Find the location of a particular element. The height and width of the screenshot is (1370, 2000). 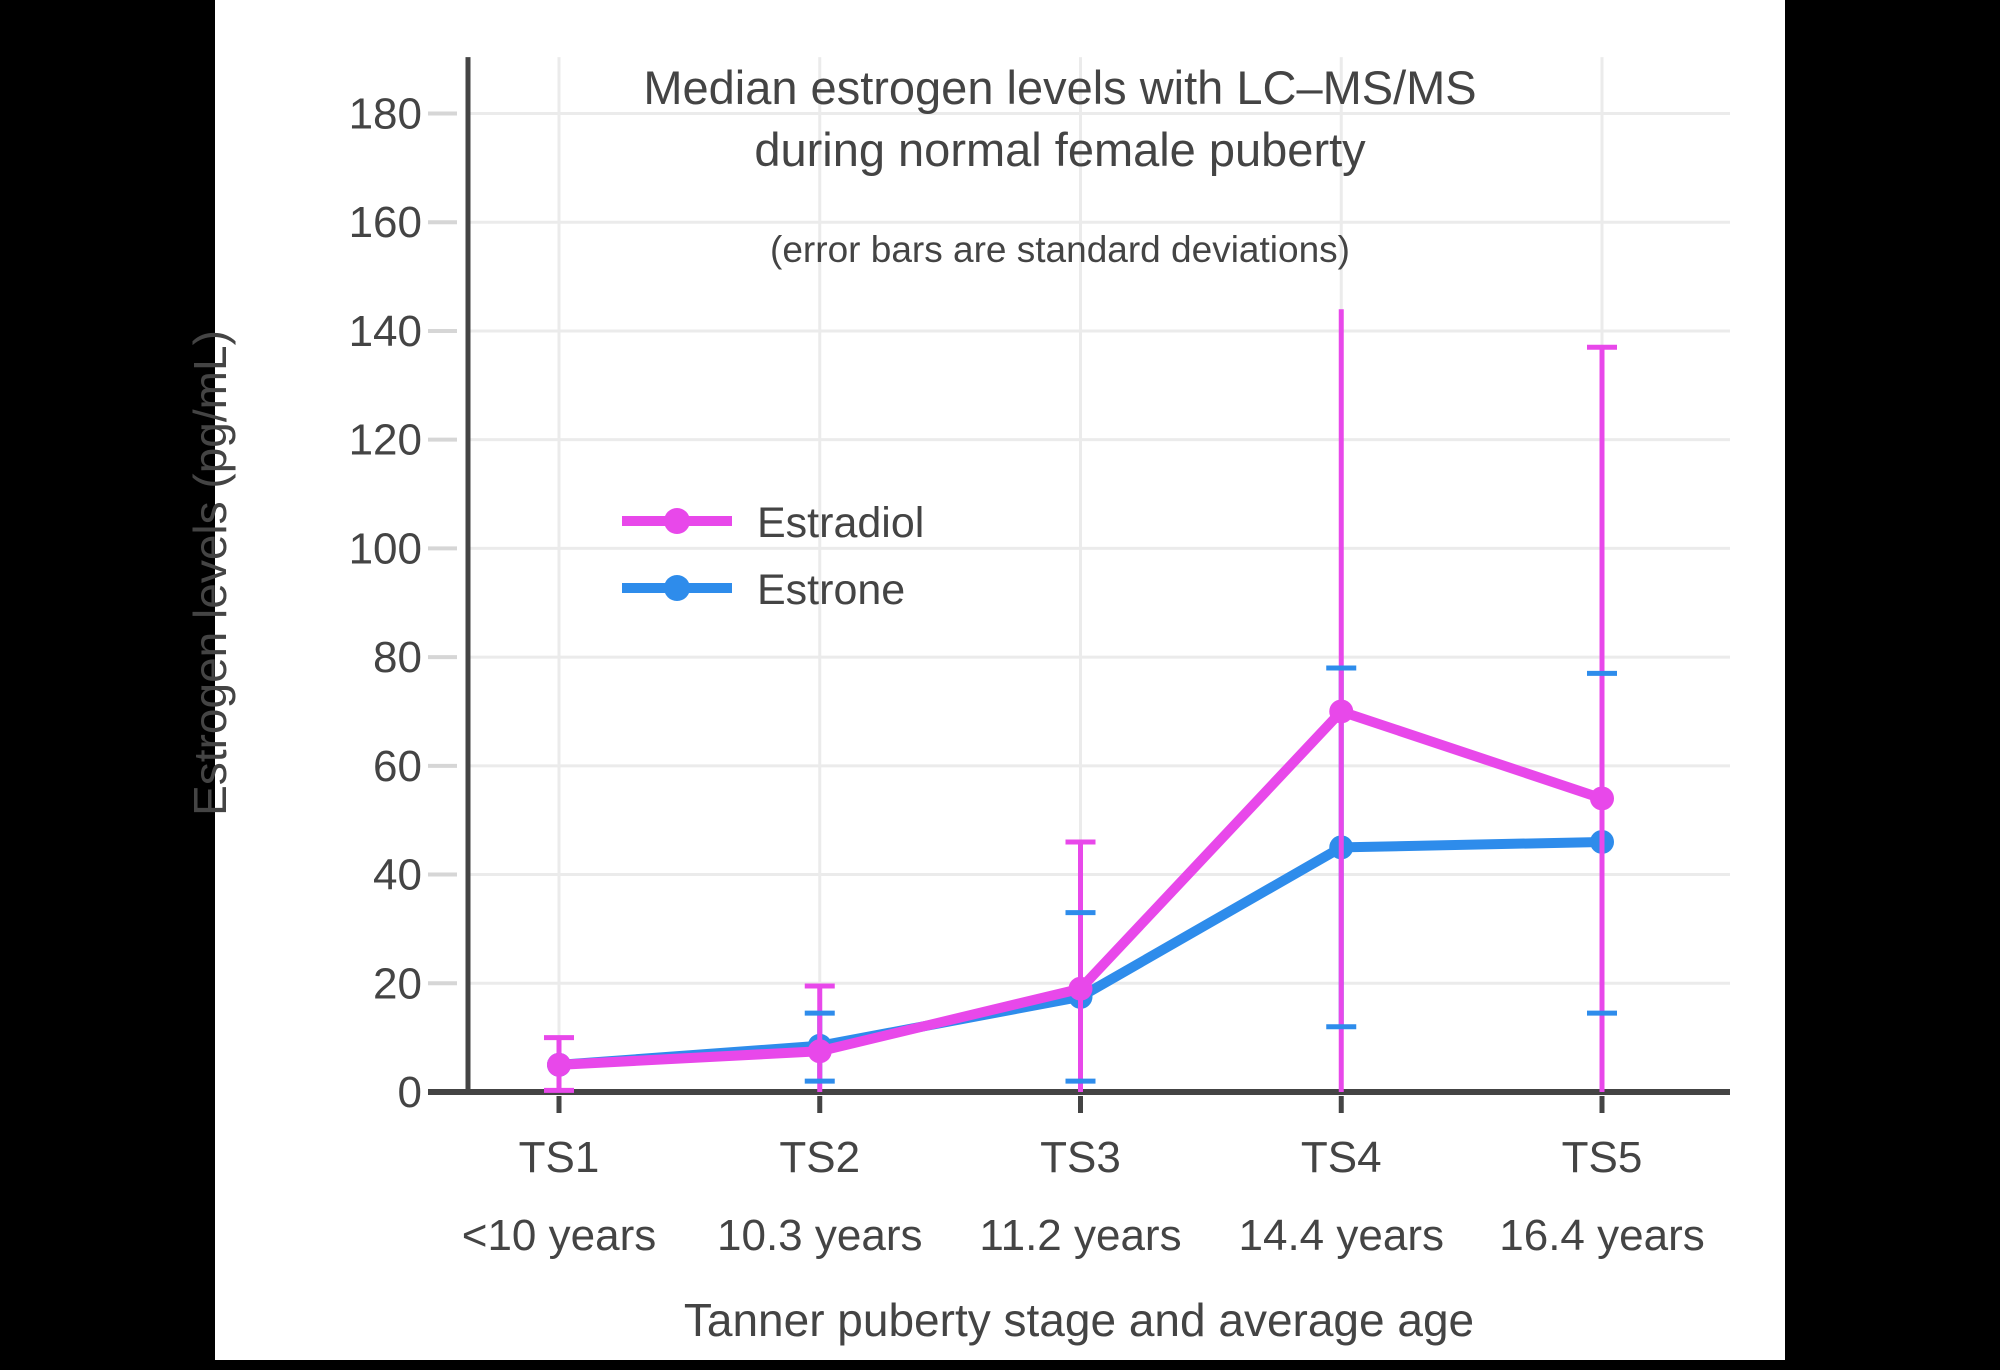

x-tick-label-age-ts1: <10 years is located at coordinates (559, 1235).